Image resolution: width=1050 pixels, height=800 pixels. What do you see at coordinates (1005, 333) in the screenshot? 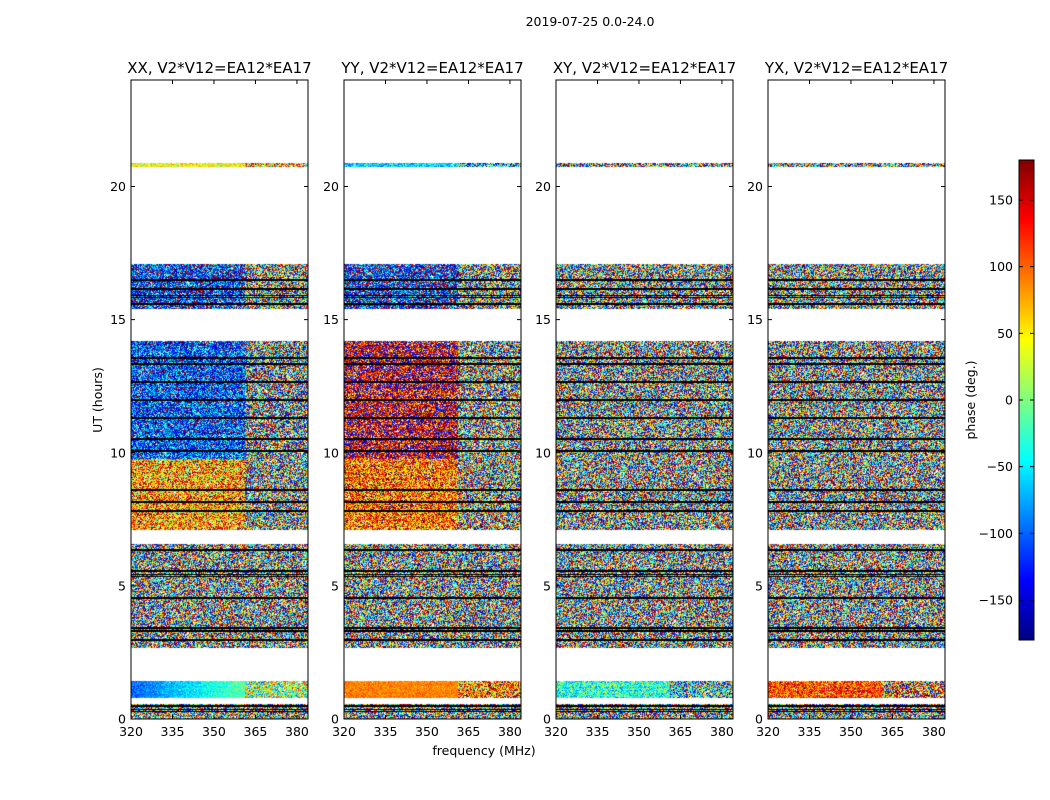
I see `colorbar-tick-label: 50` at bounding box center [1005, 333].